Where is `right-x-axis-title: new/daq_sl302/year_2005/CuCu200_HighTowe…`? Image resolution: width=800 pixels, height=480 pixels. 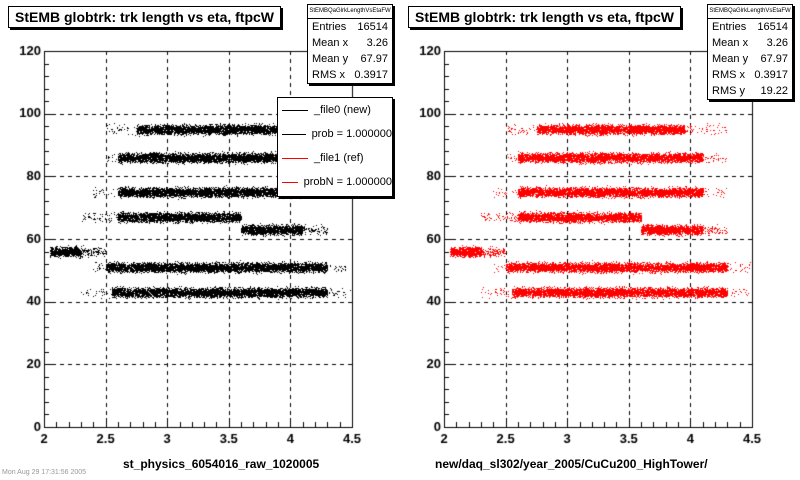 right-x-axis-title: new/daq_sl302/year_2005/CuCu200_HighTowe… is located at coordinates (571, 464).